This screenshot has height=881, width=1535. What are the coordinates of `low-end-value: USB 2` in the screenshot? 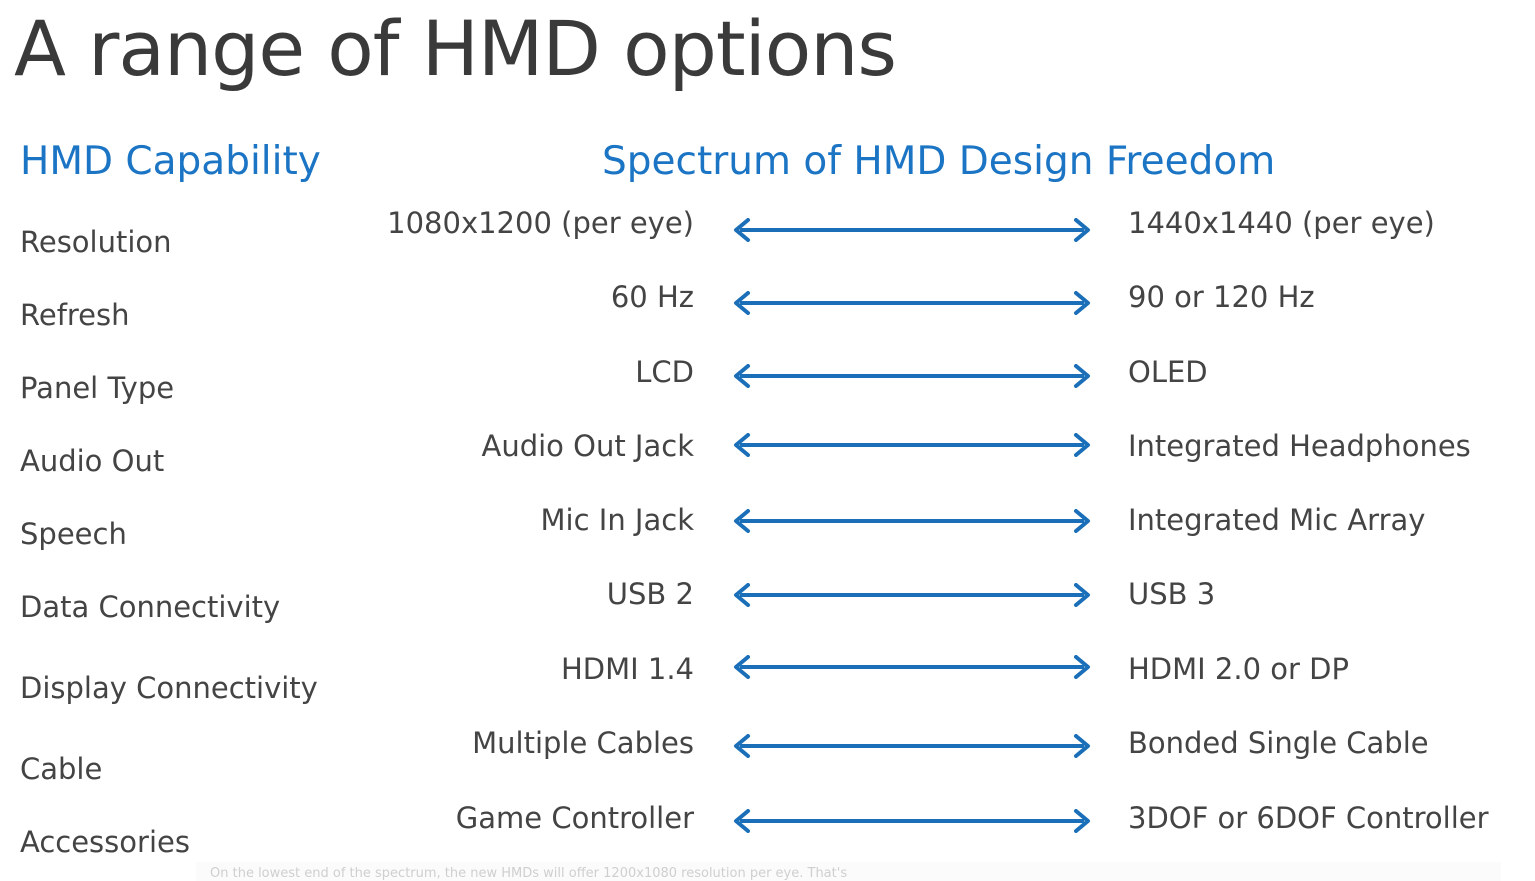 It's located at (650, 594).